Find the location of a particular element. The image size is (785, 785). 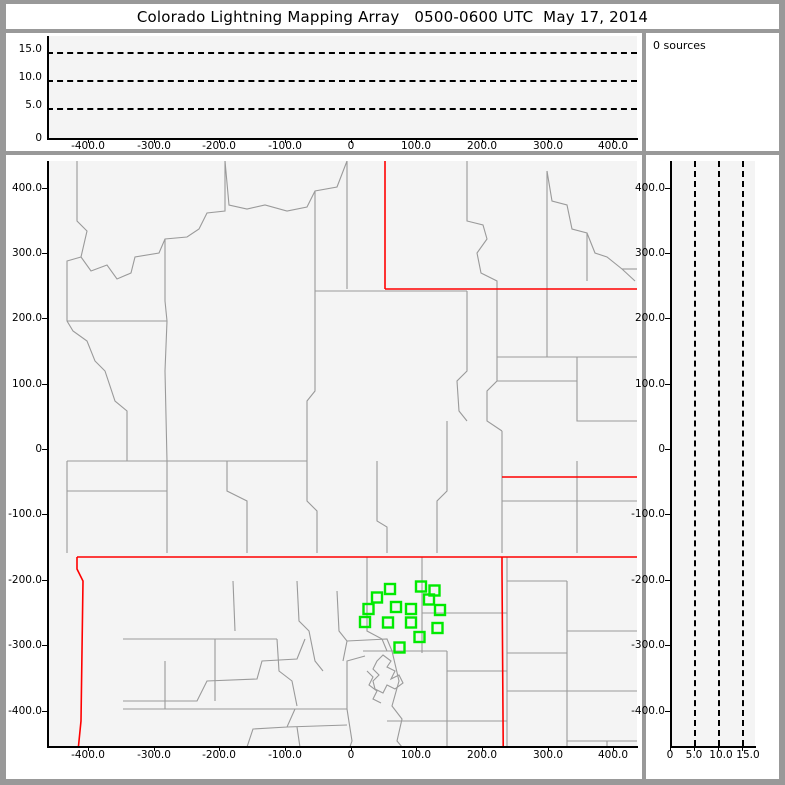

map-xtick-label-2: -200.0 is located at coordinates (219, 755).